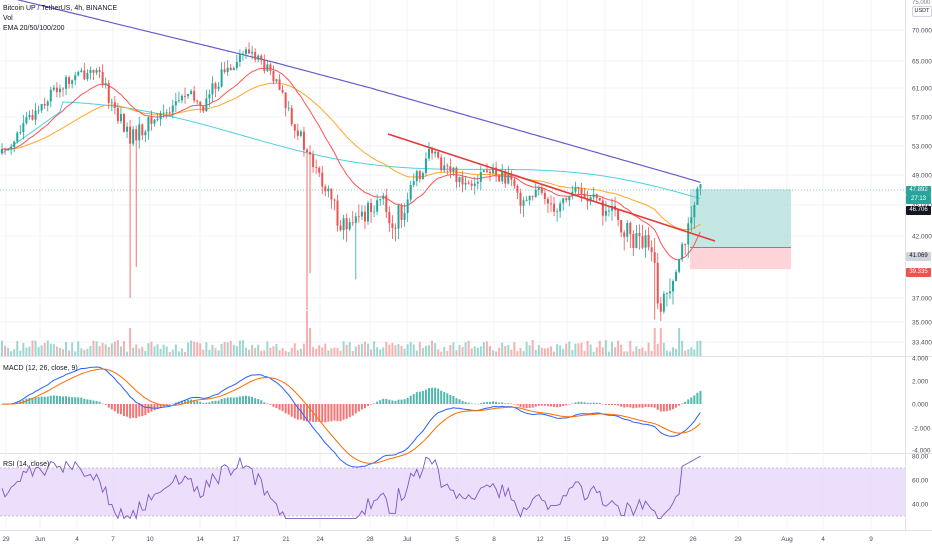 The image size is (932, 550). I want to click on trendline, so click(551, 187).